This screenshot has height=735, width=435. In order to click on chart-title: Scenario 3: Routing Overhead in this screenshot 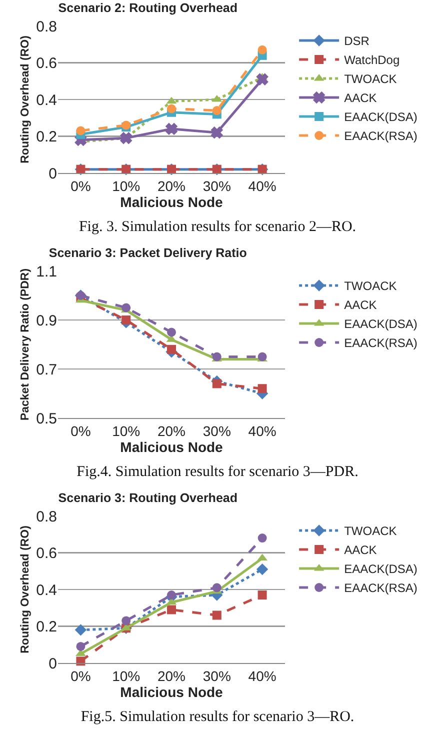, I will do `click(148, 498)`.